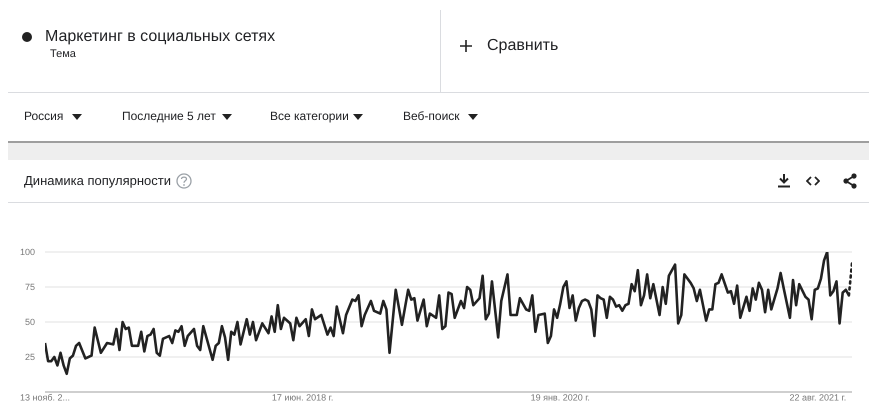 The image size is (869, 404). What do you see at coordinates (160, 37) in the screenshot?
I see `legend-label: Маркетинг в социальных сетях` at bounding box center [160, 37].